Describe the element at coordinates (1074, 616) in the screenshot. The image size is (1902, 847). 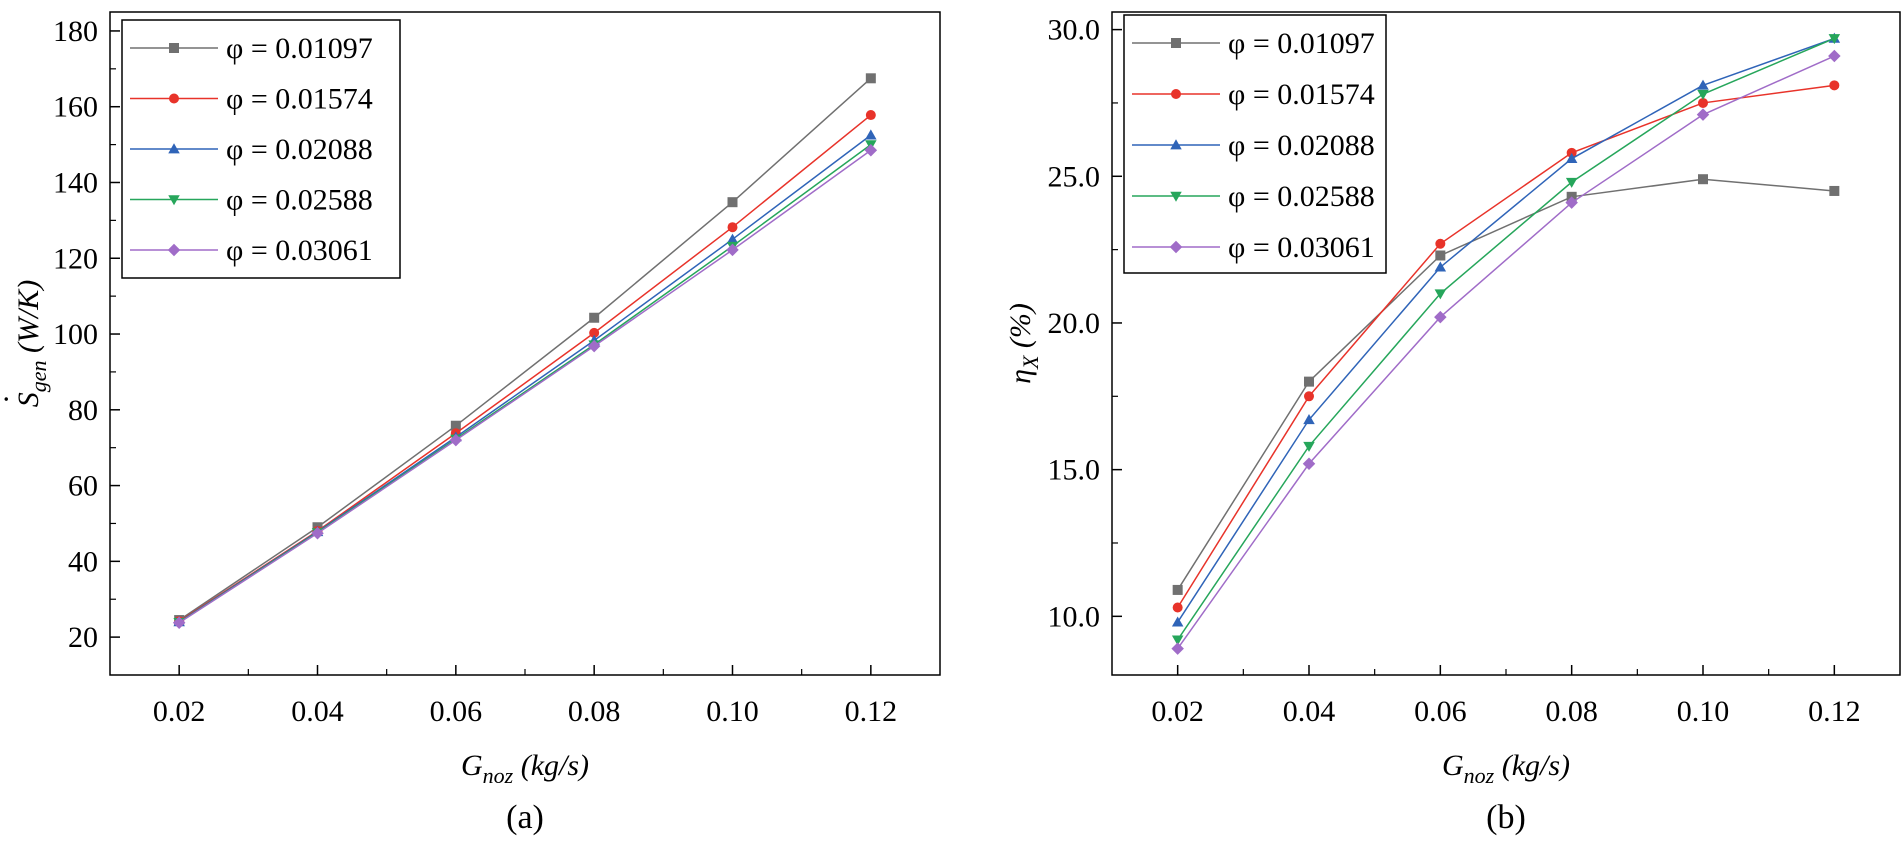
I see `y-tick-label: 10.0` at that location.